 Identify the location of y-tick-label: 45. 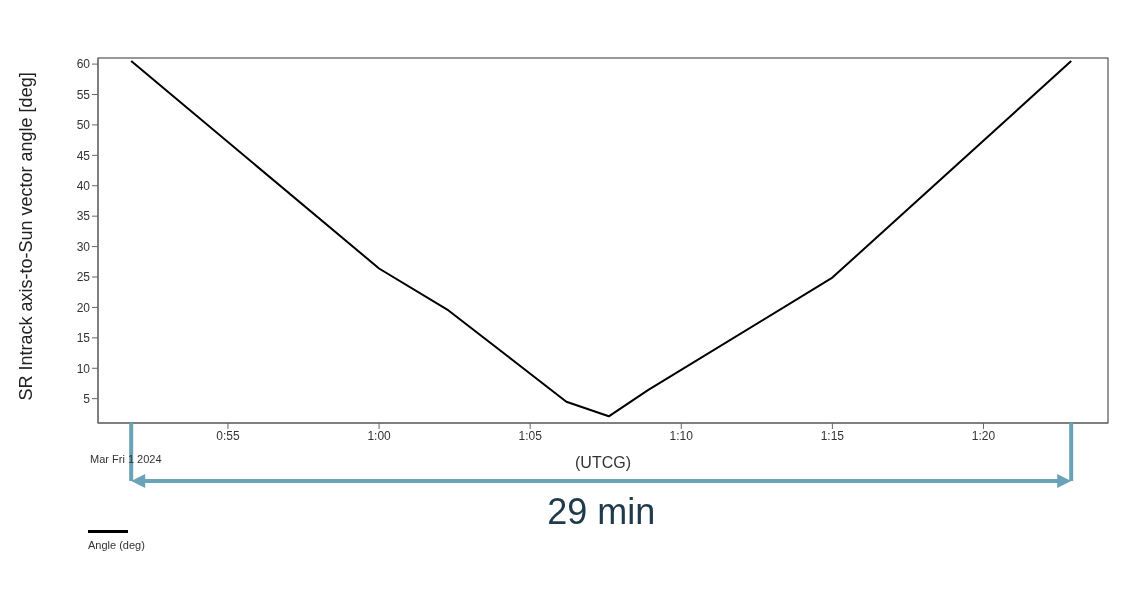
(83, 155).